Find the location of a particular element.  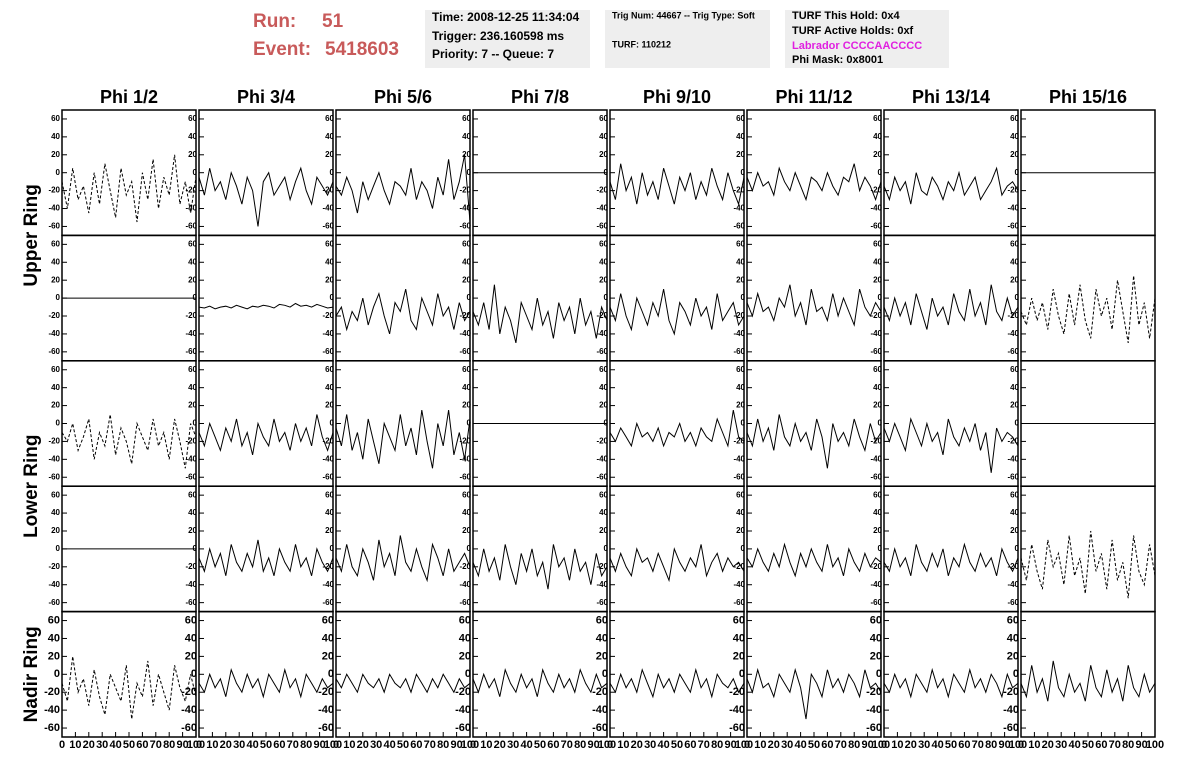

run-value: 51 is located at coordinates (333, 21).